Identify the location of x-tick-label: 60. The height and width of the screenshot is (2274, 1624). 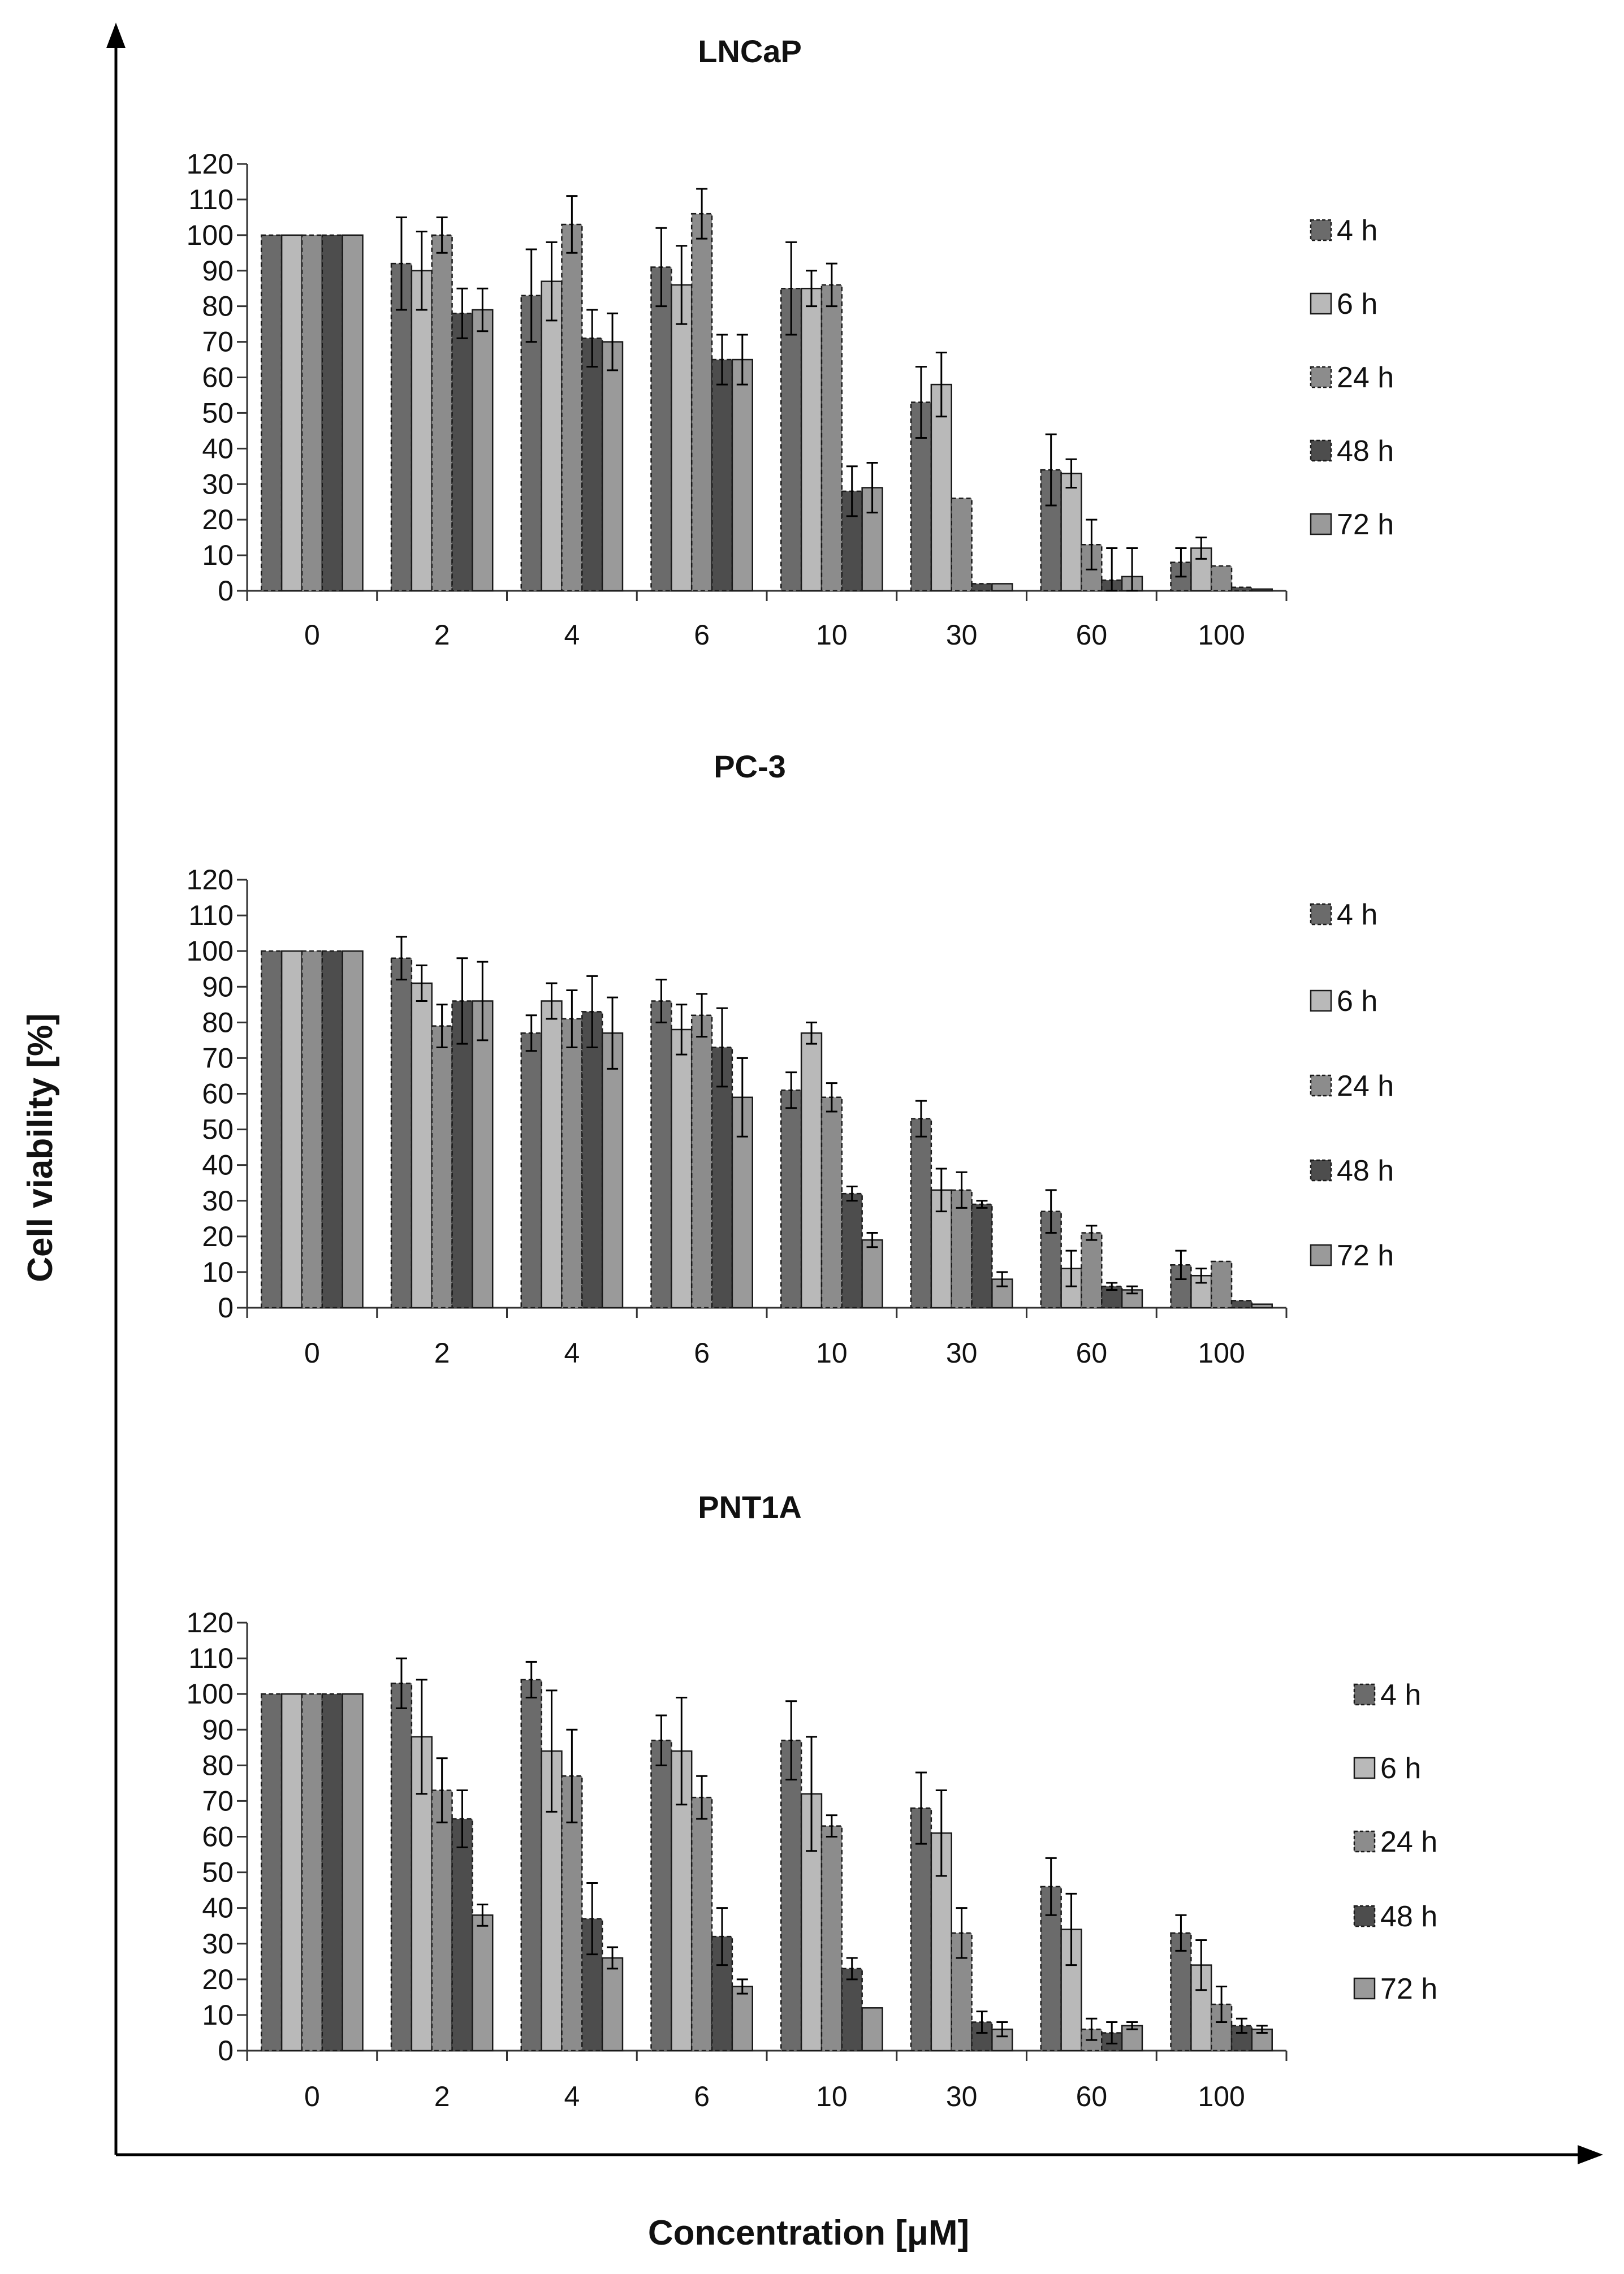
(1092, 635).